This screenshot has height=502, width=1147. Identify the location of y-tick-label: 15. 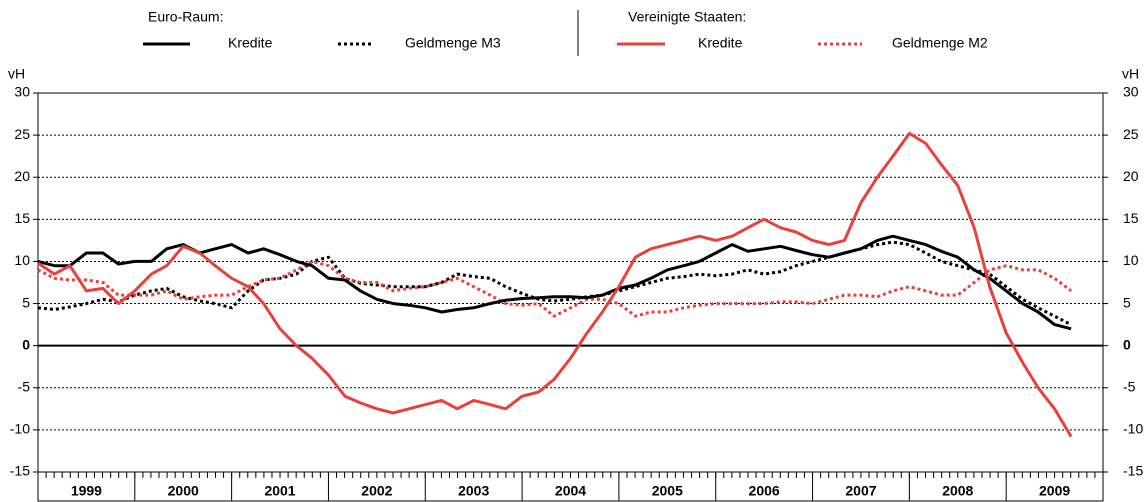
(22, 218).